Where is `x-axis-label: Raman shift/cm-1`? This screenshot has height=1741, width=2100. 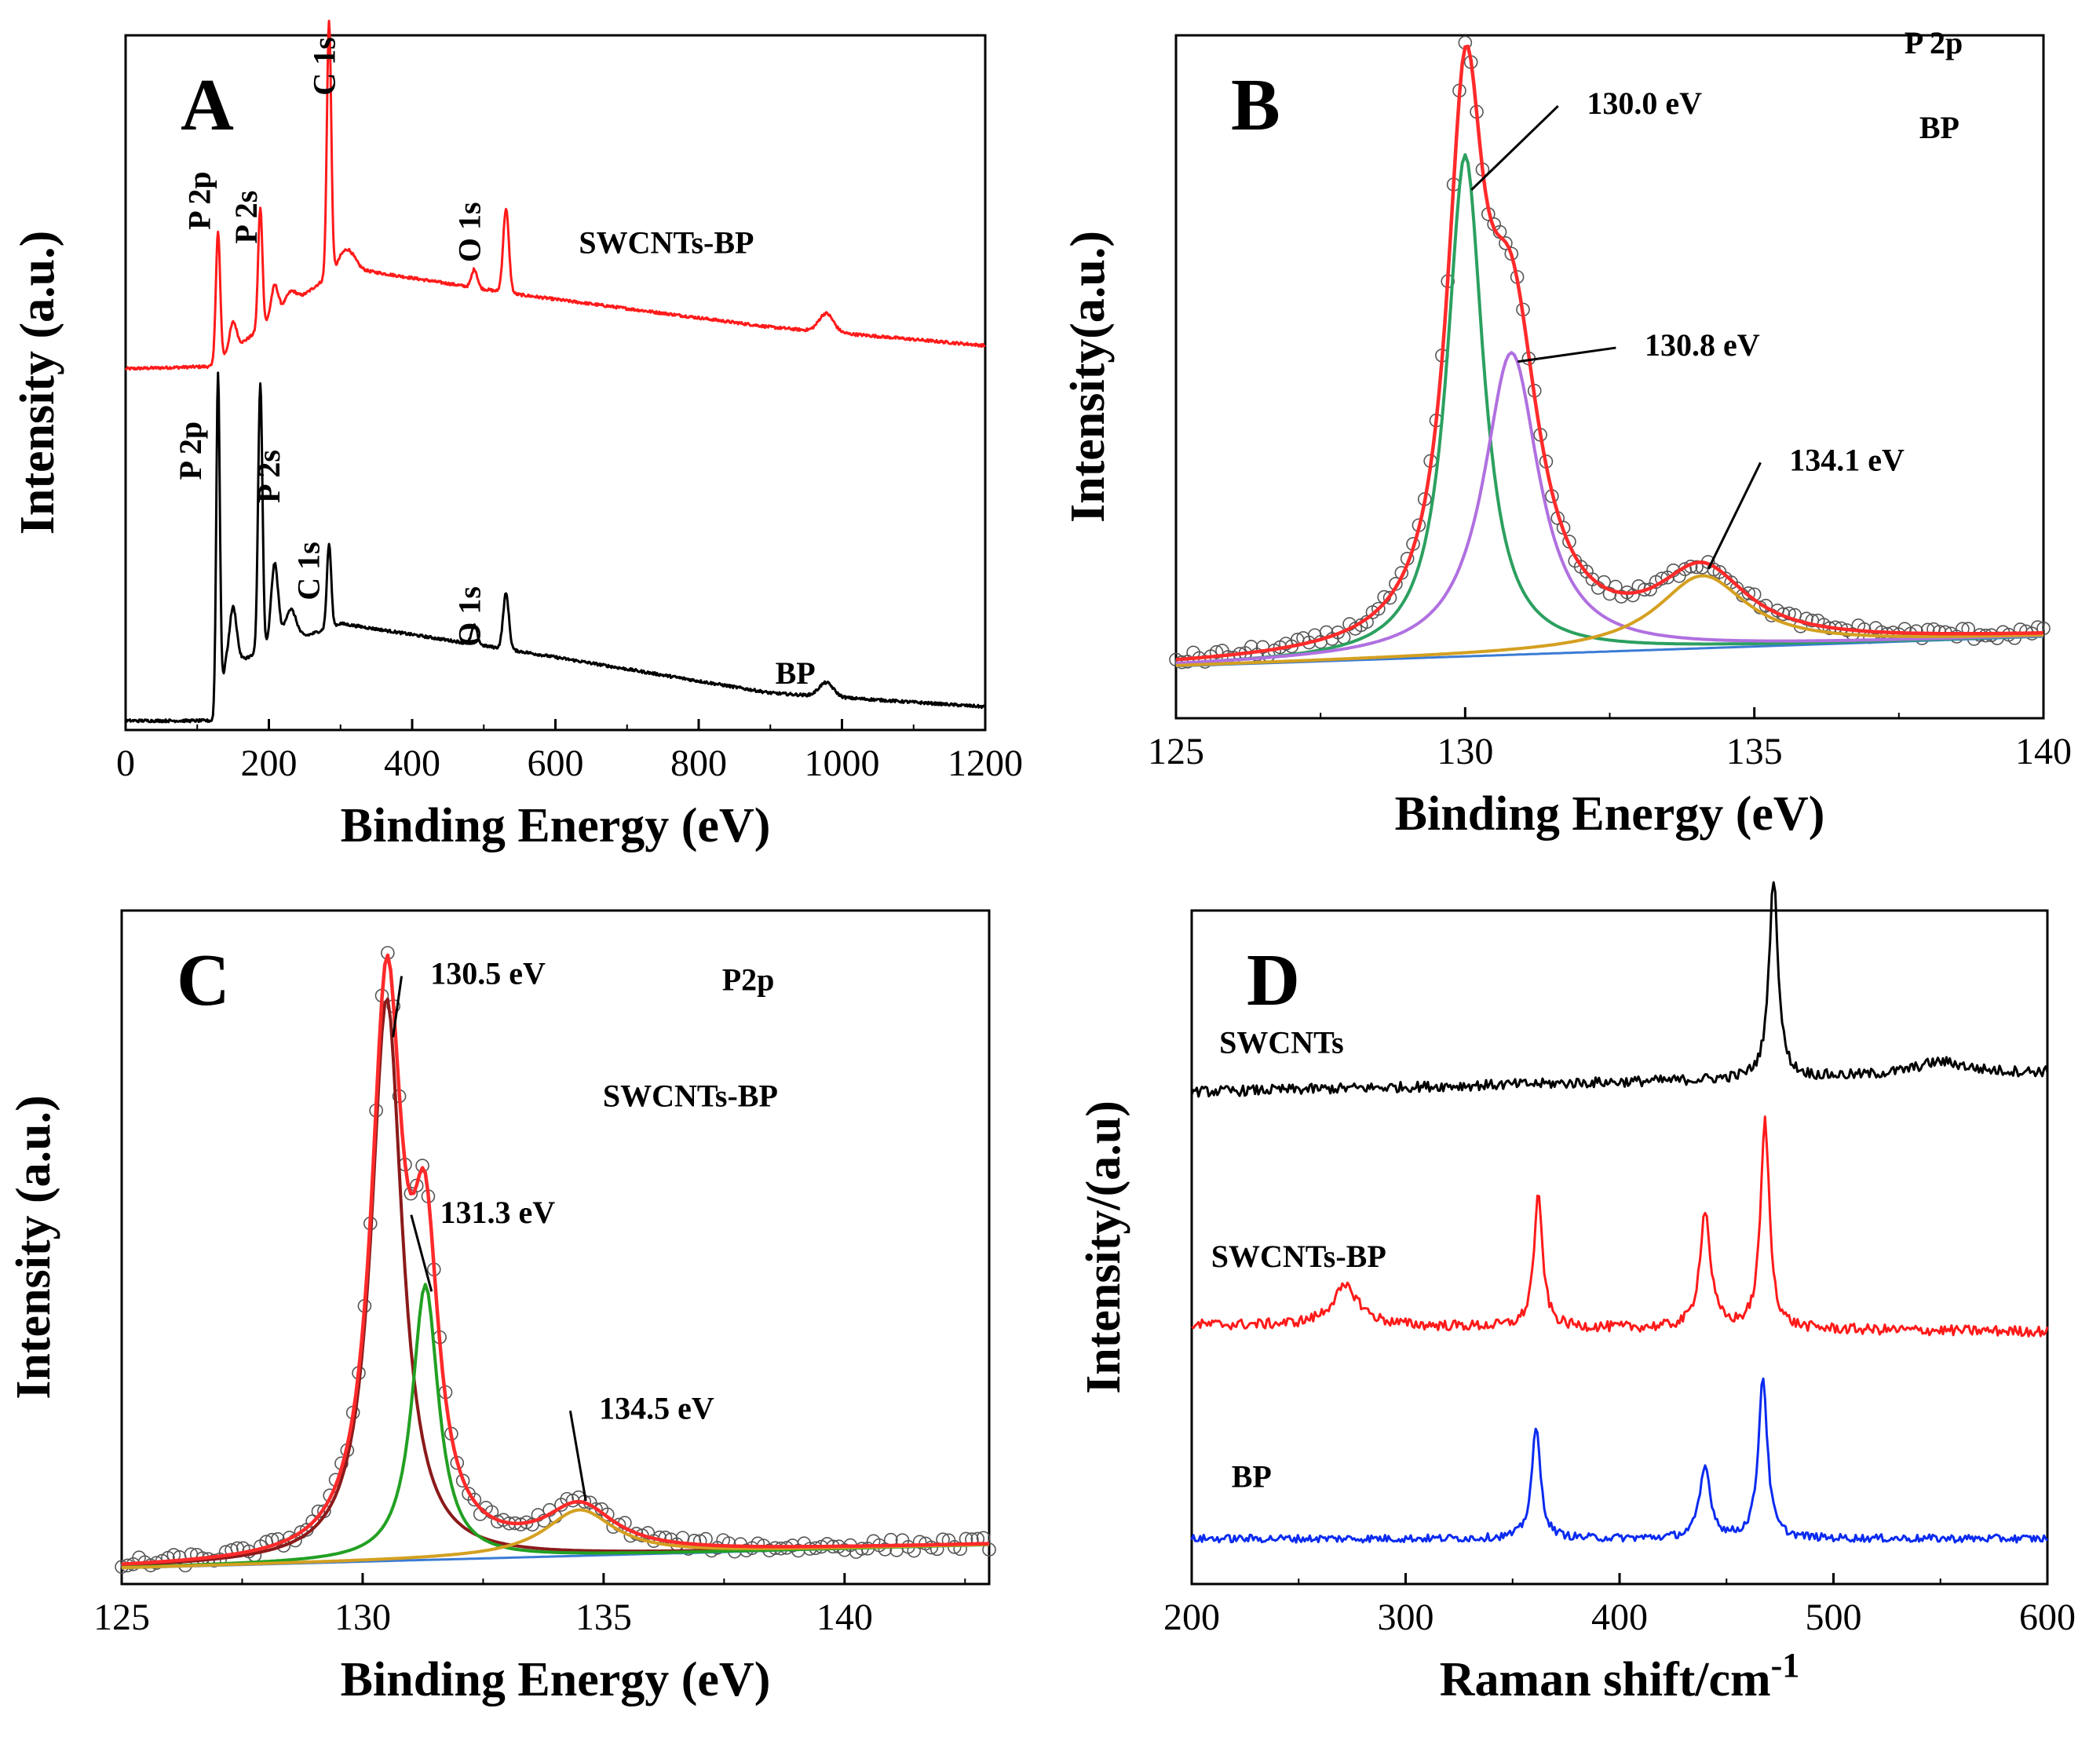 x-axis-label: Raman shift/cm-1 is located at coordinates (1620, 1676).